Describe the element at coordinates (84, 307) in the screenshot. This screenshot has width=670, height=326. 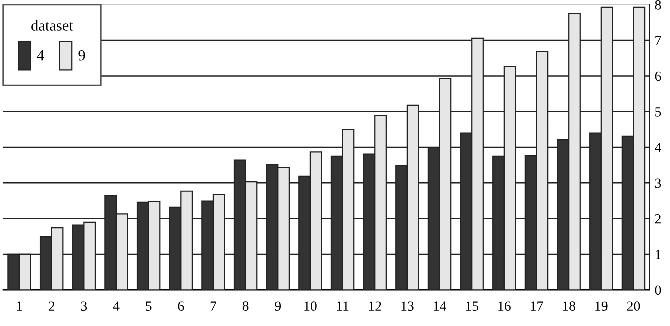
I see `x-tick-label: 3` at that location.